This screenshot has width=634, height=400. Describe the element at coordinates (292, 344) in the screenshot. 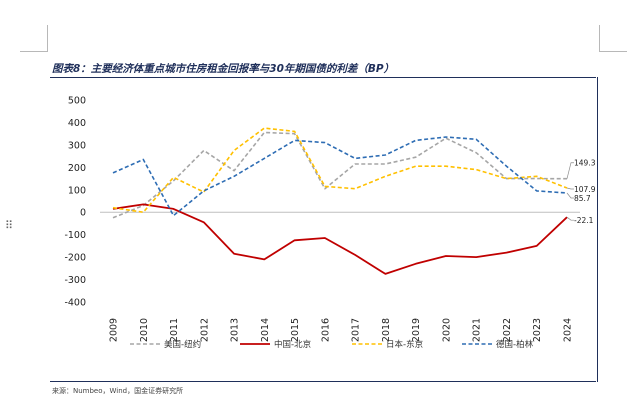

I see `legend-label: 中国-北京` at that location.